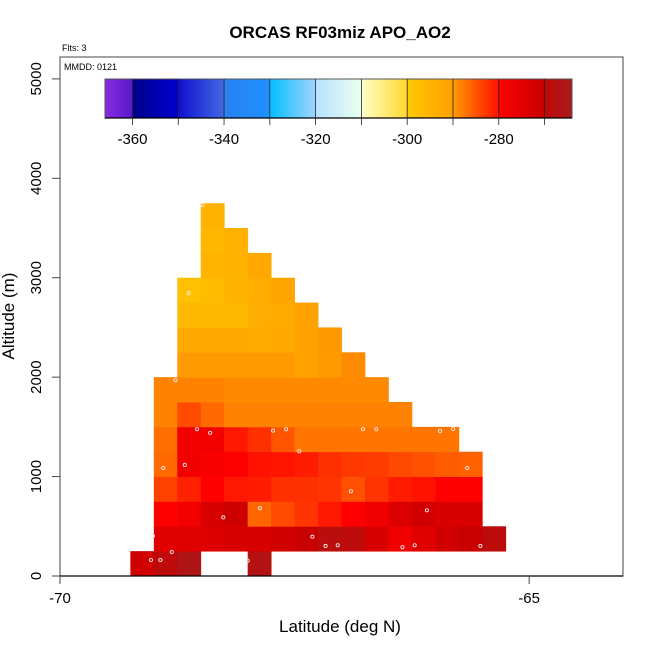 This screenshot has height=655, width=650. Describe the element at coordinates (36, 277) in the screenshot. I see `y-tick-label: 3000` at that location.